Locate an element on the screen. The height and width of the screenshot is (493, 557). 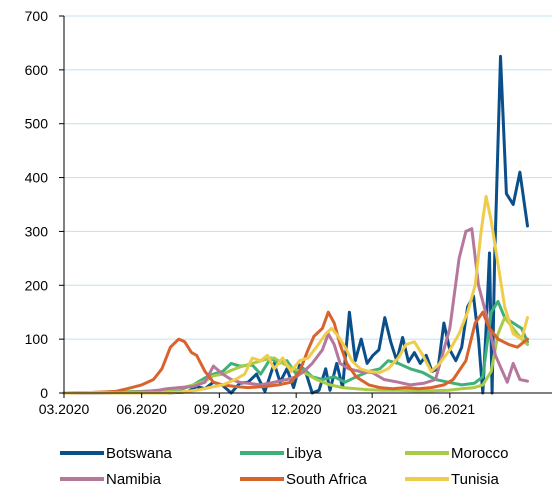
y-tick-label: 100 is located at coordinates (37, 339).